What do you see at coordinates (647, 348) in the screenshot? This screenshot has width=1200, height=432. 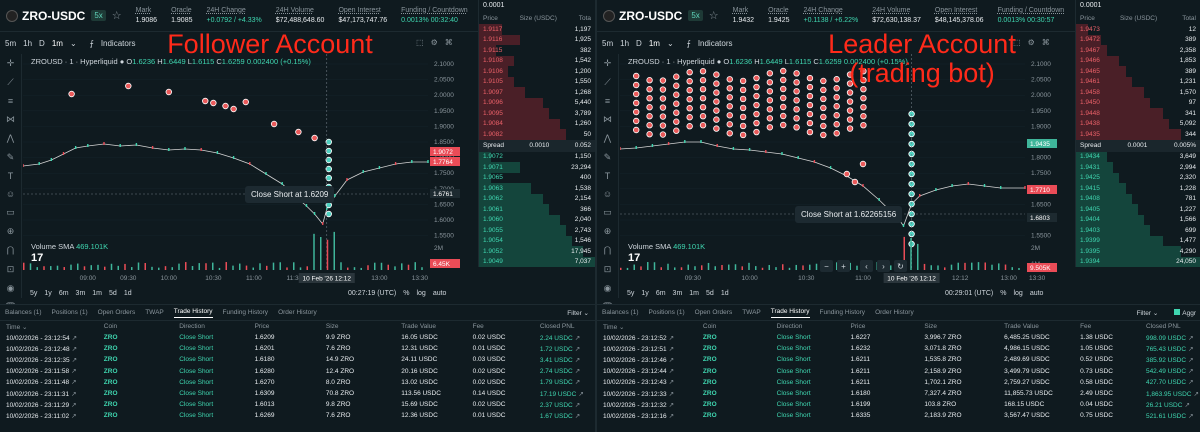 I see `trade-time: 10/02/2026 - 23:12:51 ↗` at bounding box center [647, 348].